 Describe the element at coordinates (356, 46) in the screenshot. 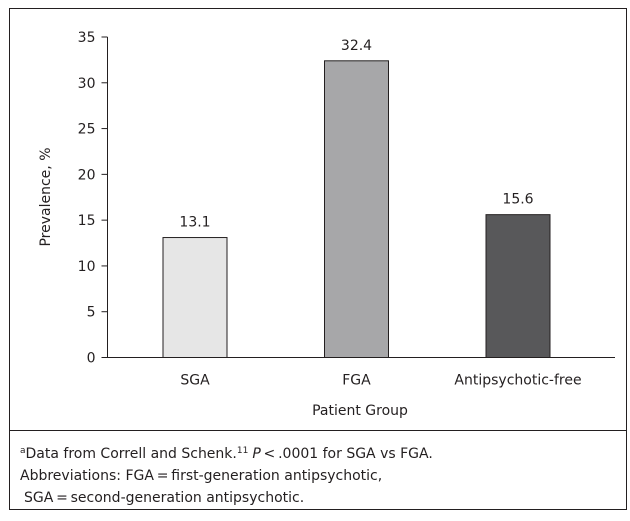

I see `data-label: 32.4` at that location.